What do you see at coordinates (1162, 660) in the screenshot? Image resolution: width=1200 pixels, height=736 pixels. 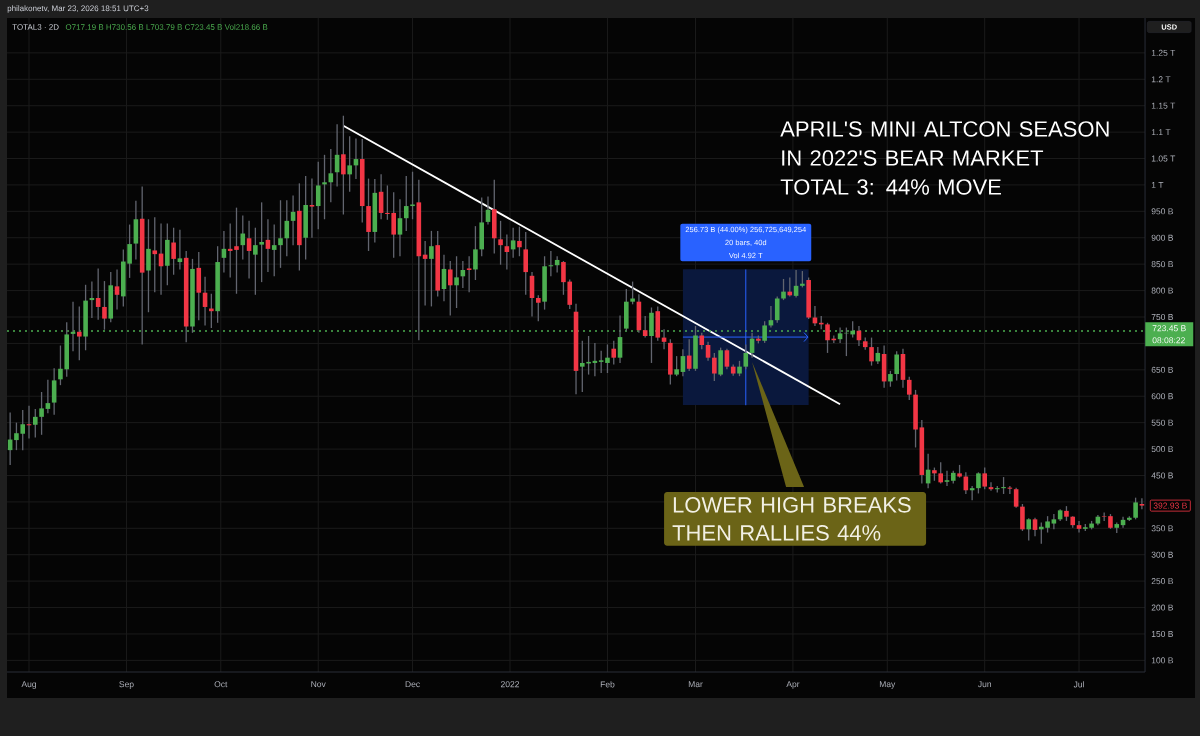 I see `y-tick-label: 100 B` at bounding box center [1162, 660].